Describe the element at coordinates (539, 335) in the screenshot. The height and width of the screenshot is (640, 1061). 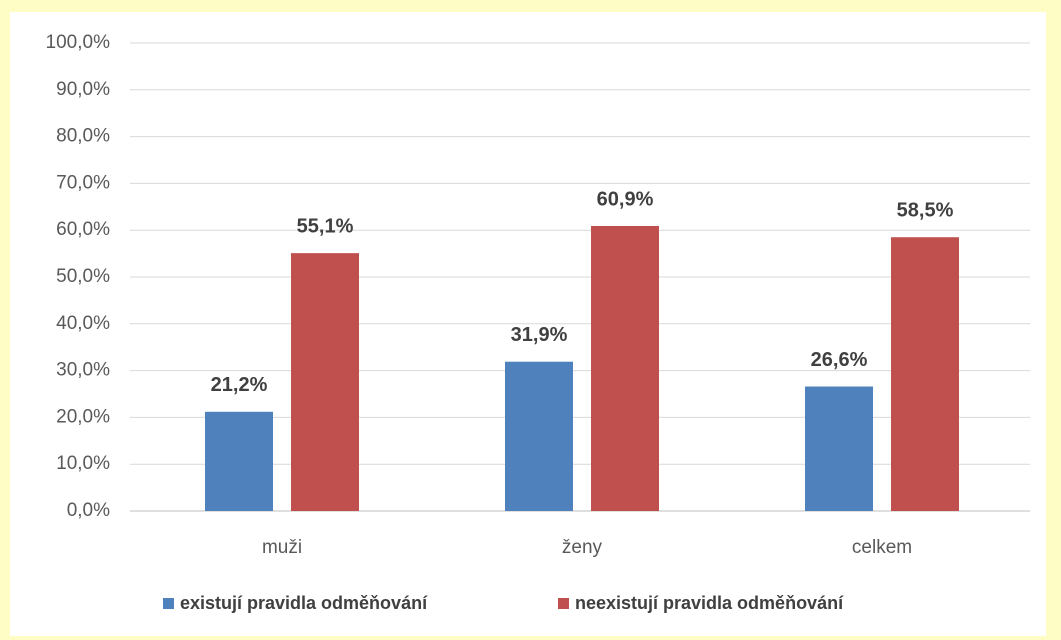
I see `data-label: 31,9%` at that location.